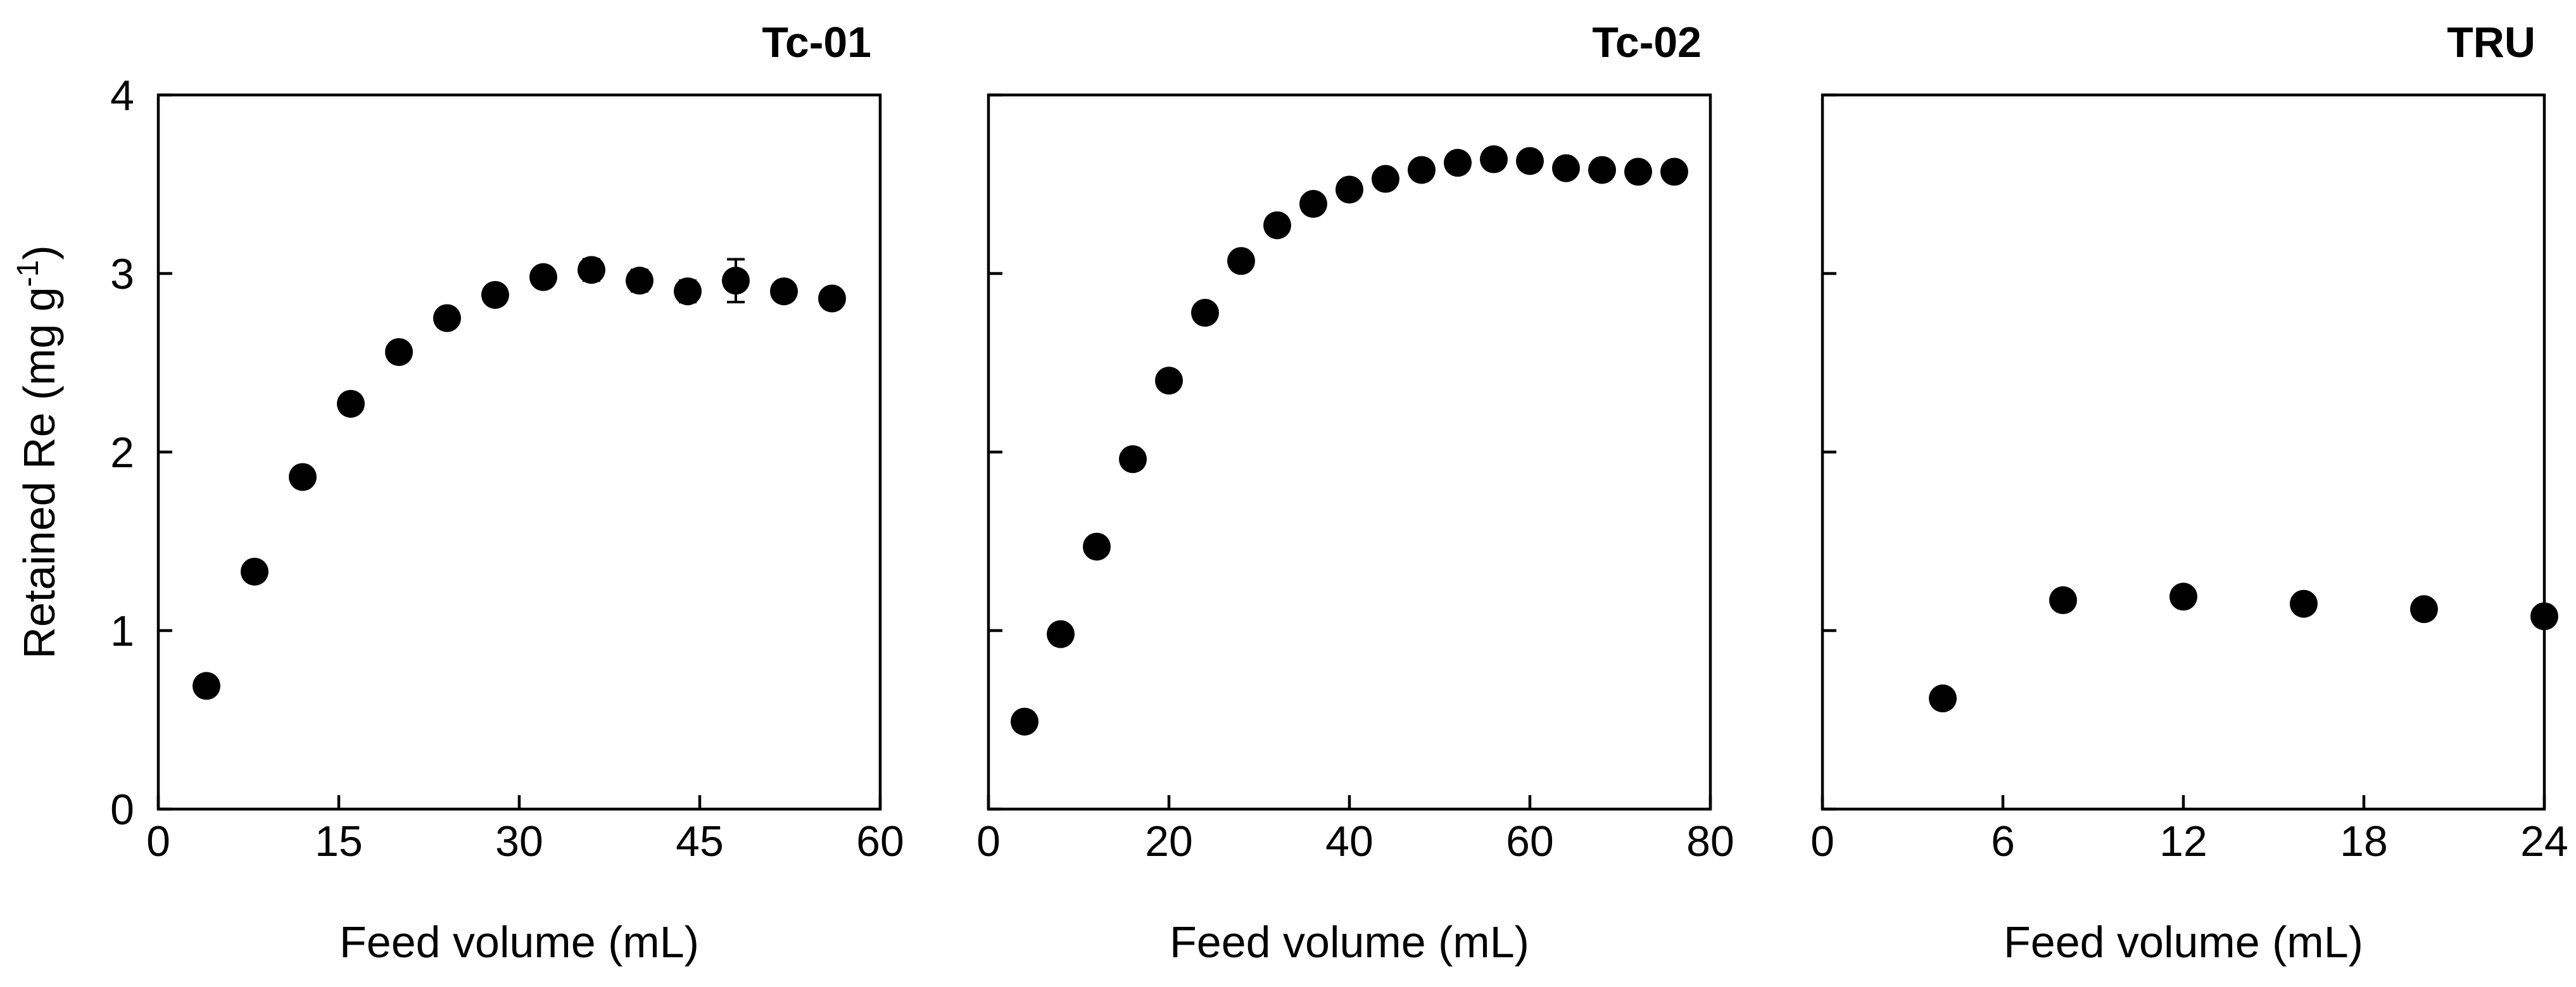 The width and height of the screenshot is (2576, 987). I want to click on panel-title: Tc-02, so click(1647, 42).